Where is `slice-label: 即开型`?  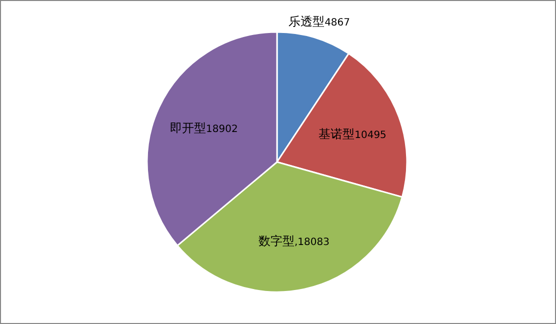
slice-label: 即开型 is located at coordinates (188, 127).